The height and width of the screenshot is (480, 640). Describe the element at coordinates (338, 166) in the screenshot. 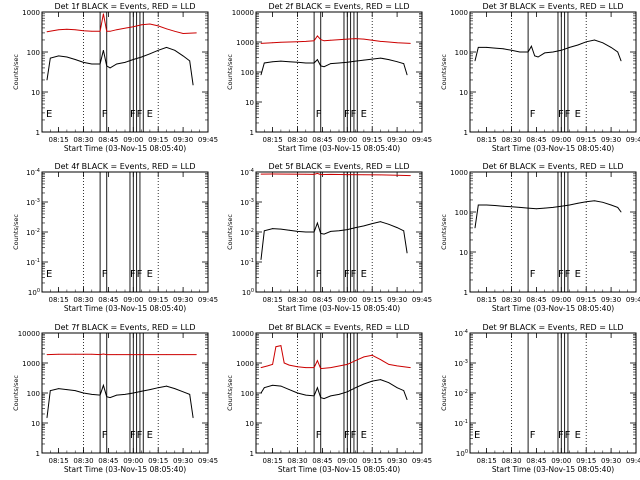

I see `panel-title: Det 5f BLACK = Events, RED = LLD` at that location.